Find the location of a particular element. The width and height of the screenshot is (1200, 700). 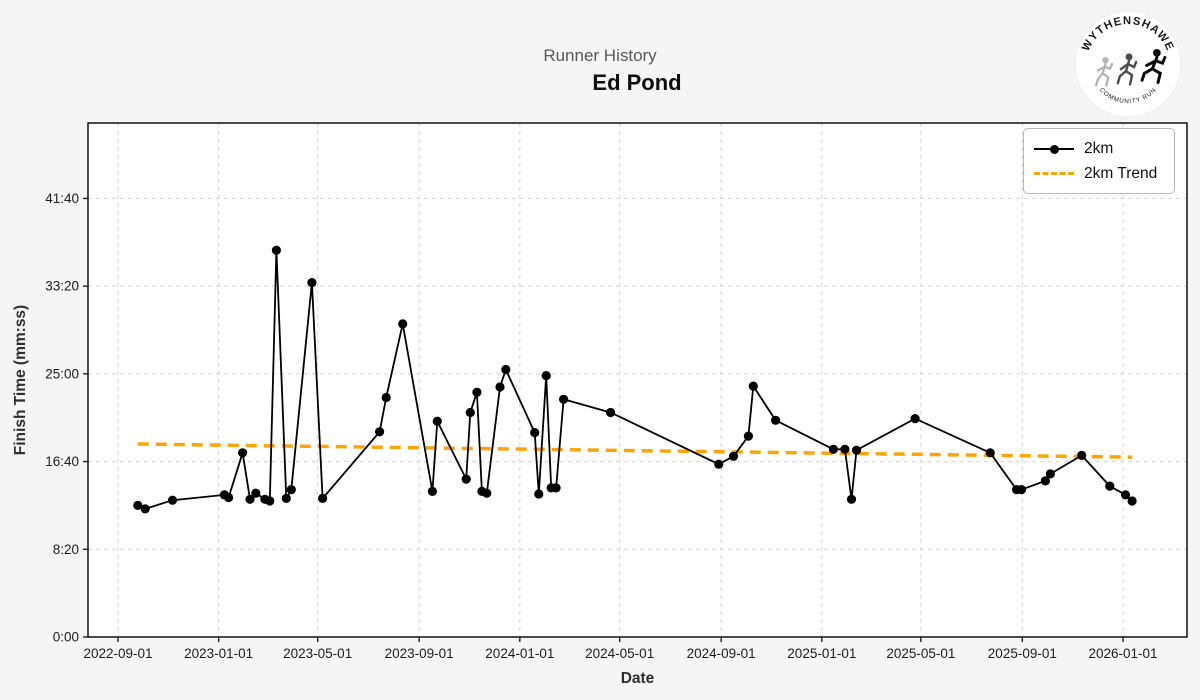

chart-legend: 2km 2km Trend is located at coordinates (1099, 161).